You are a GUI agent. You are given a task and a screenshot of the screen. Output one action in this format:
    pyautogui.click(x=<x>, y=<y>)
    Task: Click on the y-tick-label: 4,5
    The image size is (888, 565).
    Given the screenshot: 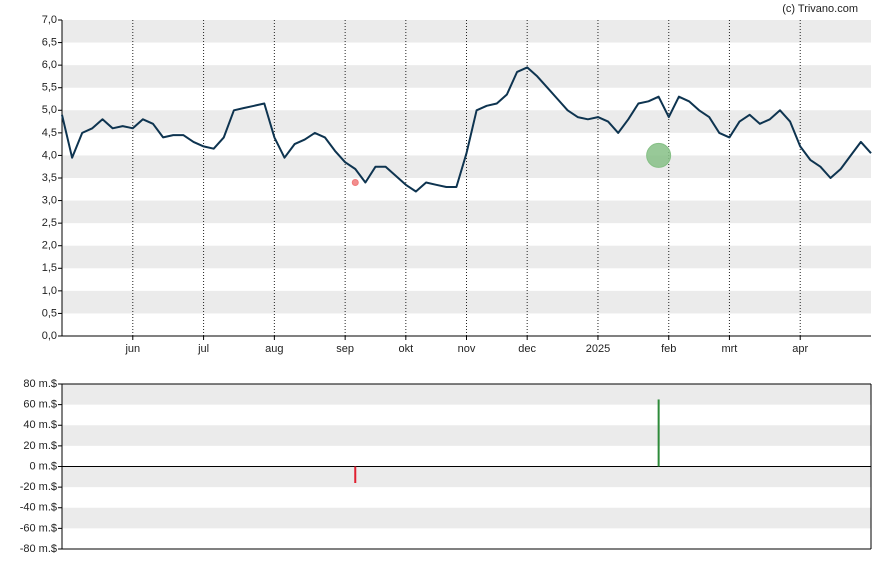 What is the action you would take?
    pyautogui.click(x=49, y=133)
    